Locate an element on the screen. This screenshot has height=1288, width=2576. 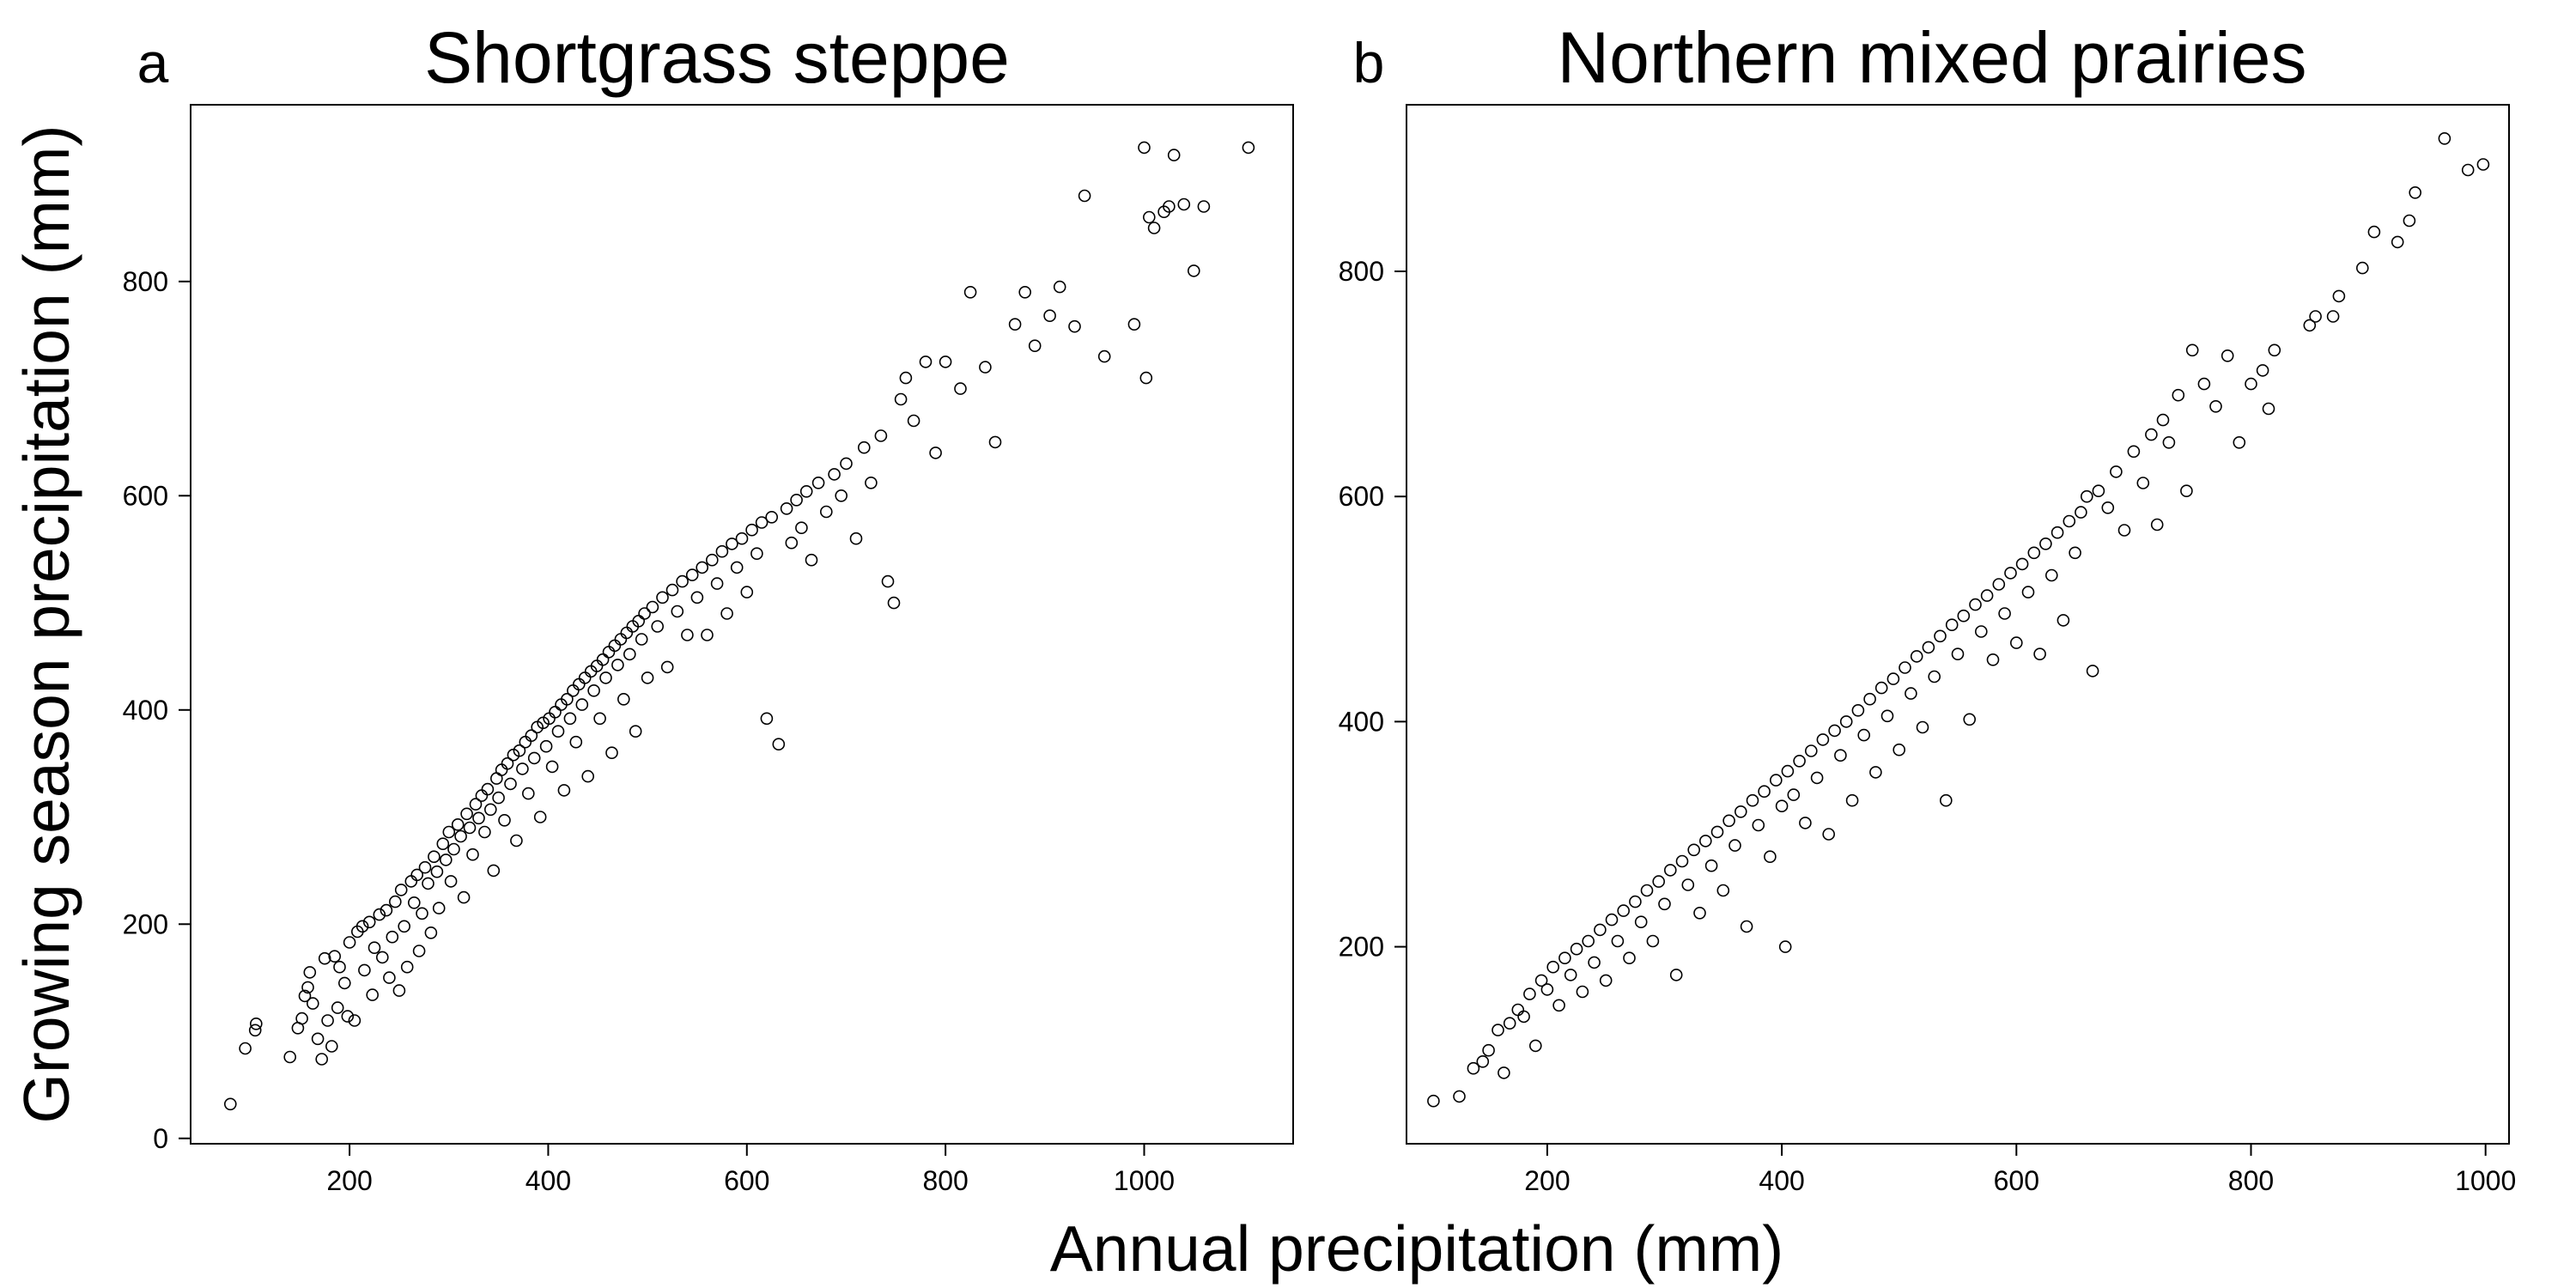
panel-a-x-tick-label: 600 is located at coordinates (746, 1180).